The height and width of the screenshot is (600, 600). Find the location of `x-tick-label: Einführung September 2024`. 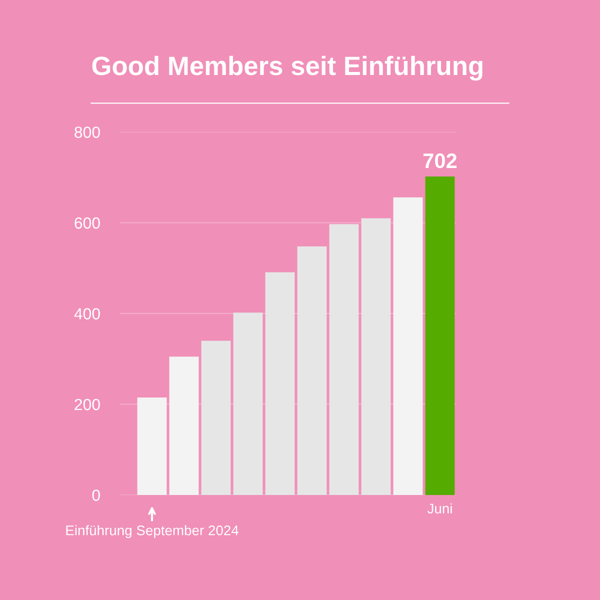

x-tick-label: Einführung September 2024 is located at coordinates (152, 531).